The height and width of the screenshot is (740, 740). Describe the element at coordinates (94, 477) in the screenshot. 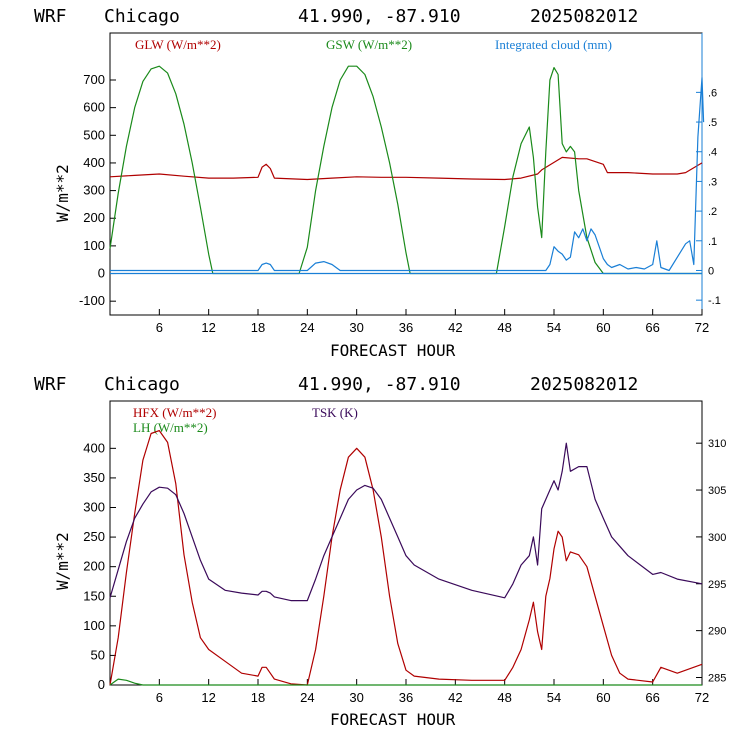

I see `y-tick-label: 350` at that location.